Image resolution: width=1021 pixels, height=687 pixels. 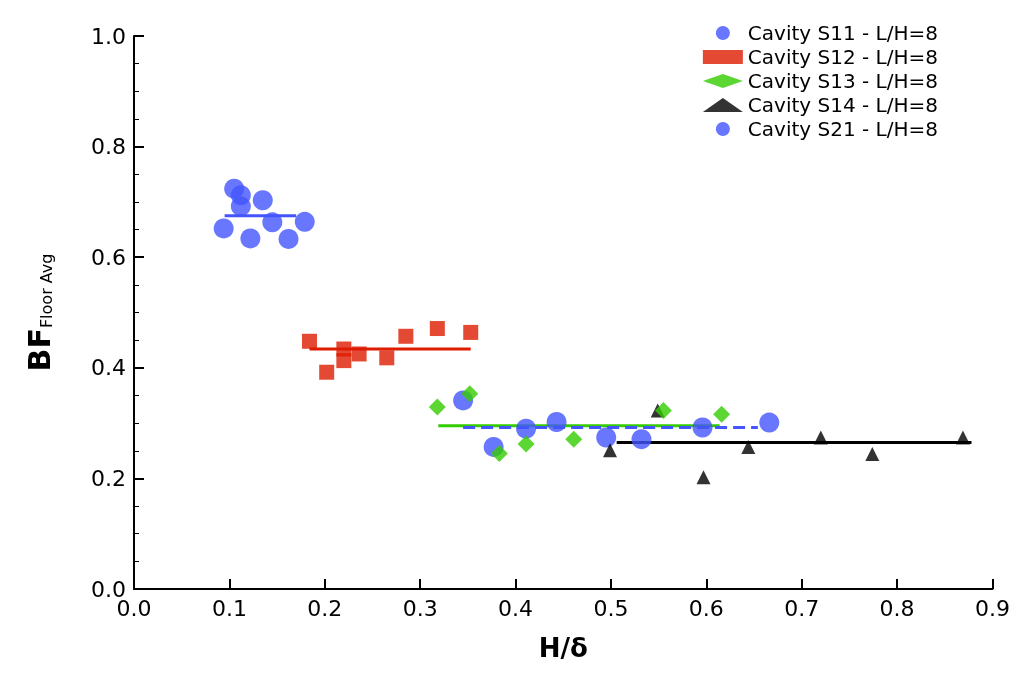 What do you see at coordinates (39, 312) in the screenshot?
I see `y-axis-title: BFFloor Avg` at bounding box center [39, 312].